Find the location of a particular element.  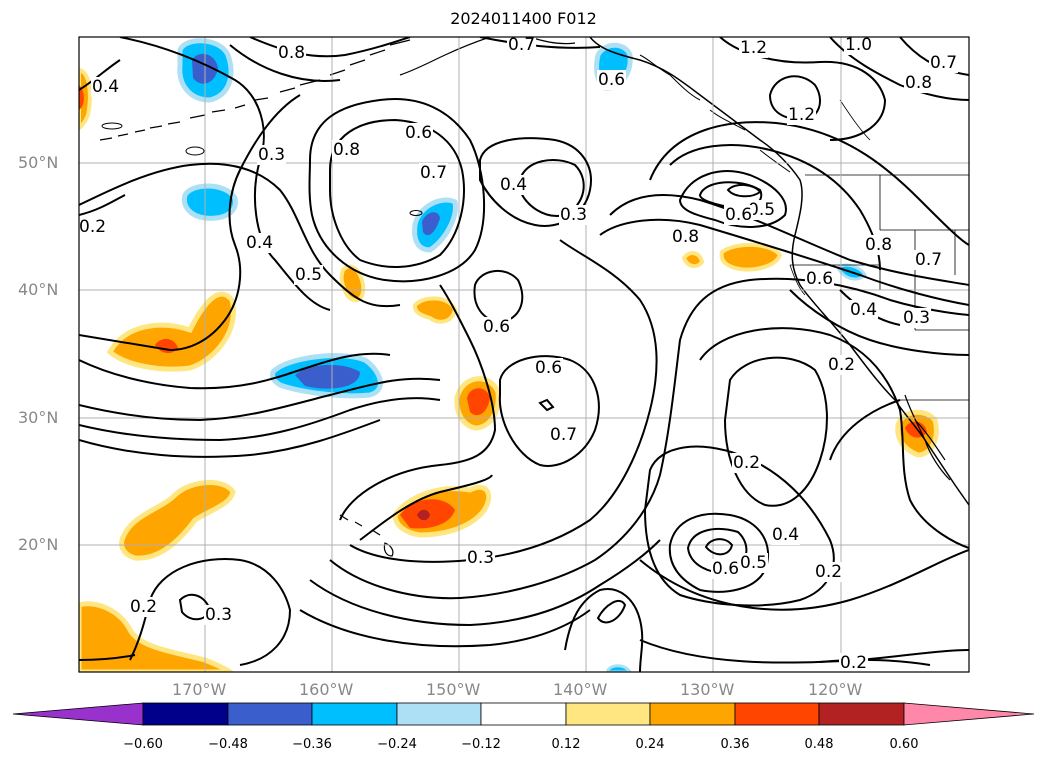

lon-label: 150°W is located at coordinates (453, 689).